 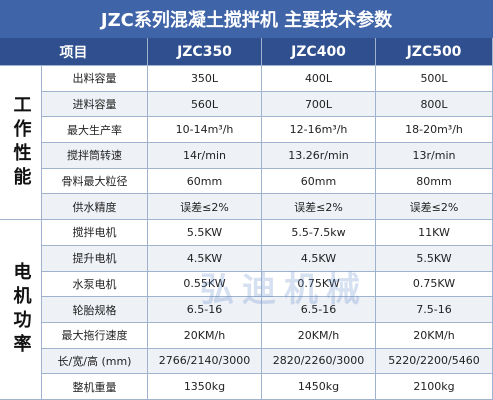 What do you see at coordinates (95, 130) in the screenshot?
I see `row-label: 最大生产率` at bounding box center [95, 130].